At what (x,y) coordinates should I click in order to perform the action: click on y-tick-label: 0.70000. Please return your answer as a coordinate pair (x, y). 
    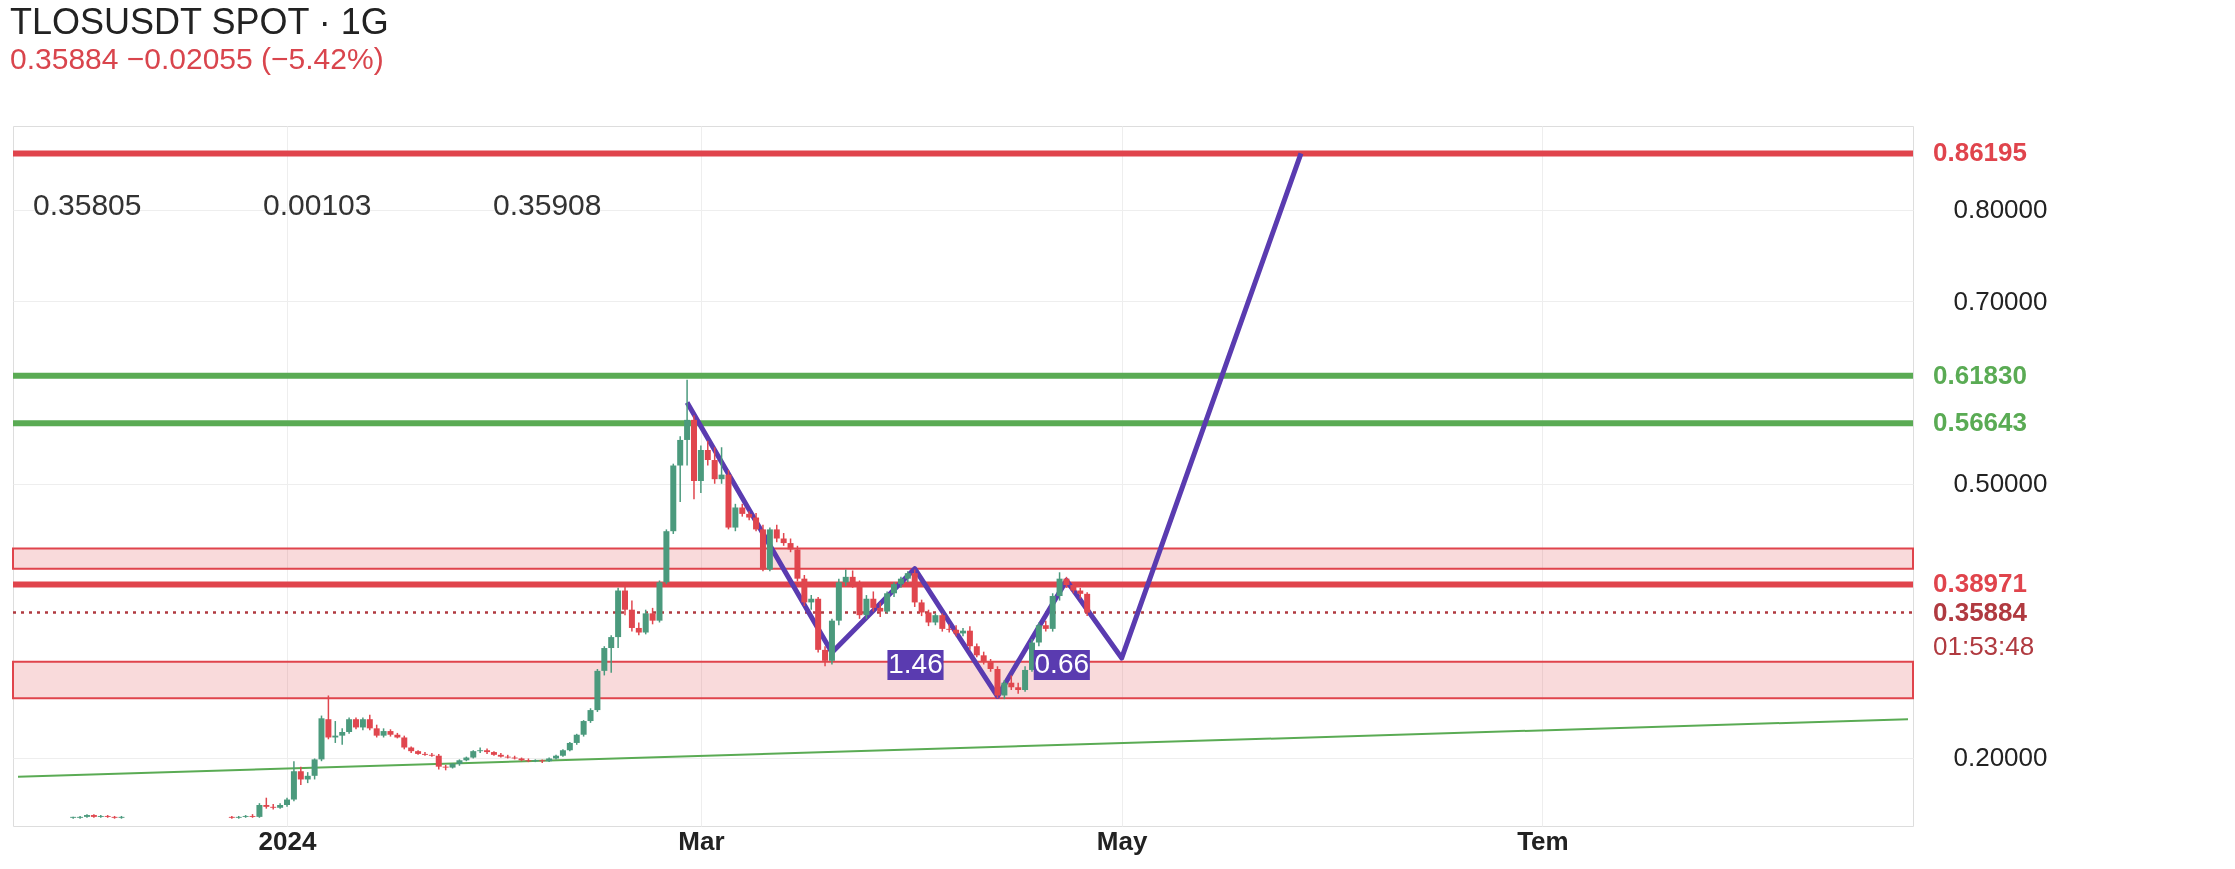
    Looking at the image, I should click on (2000, 300).